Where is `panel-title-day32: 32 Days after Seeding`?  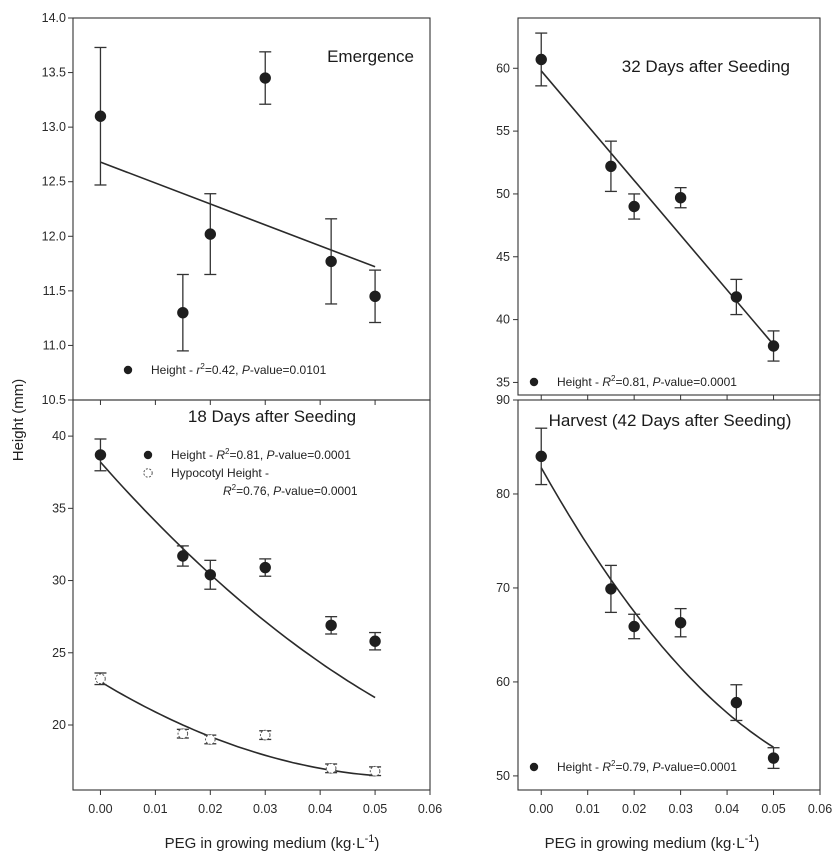
panel-title-day32: 32 Days after Seeding is located at coordinates (706, 66).